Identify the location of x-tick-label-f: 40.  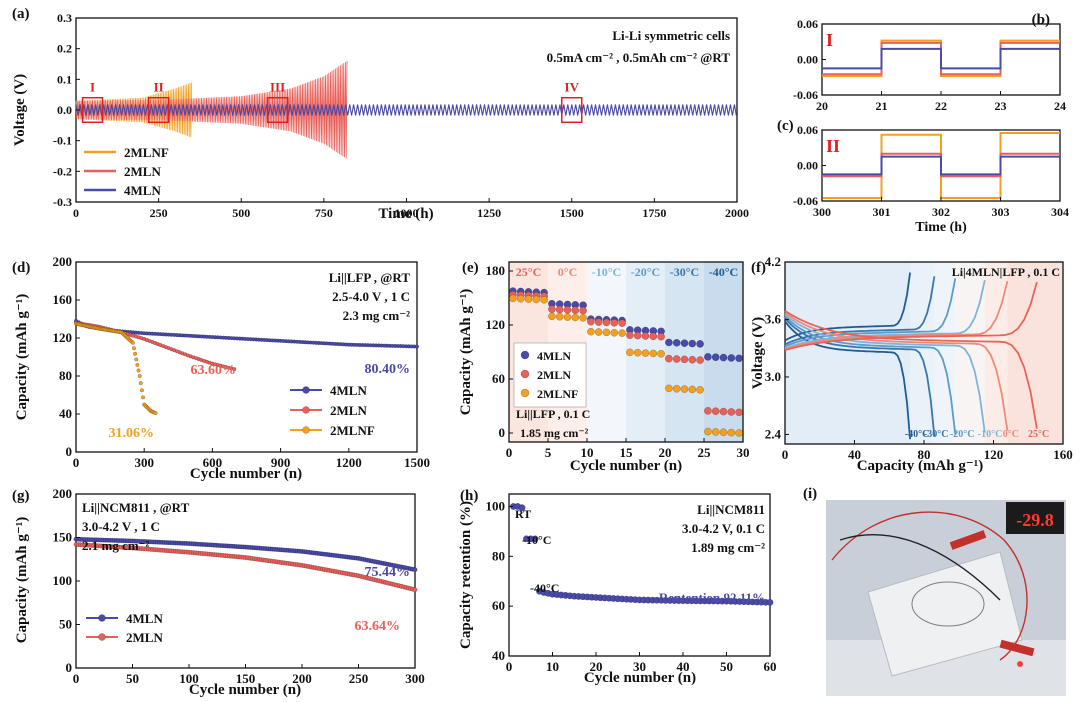
(854, 454).